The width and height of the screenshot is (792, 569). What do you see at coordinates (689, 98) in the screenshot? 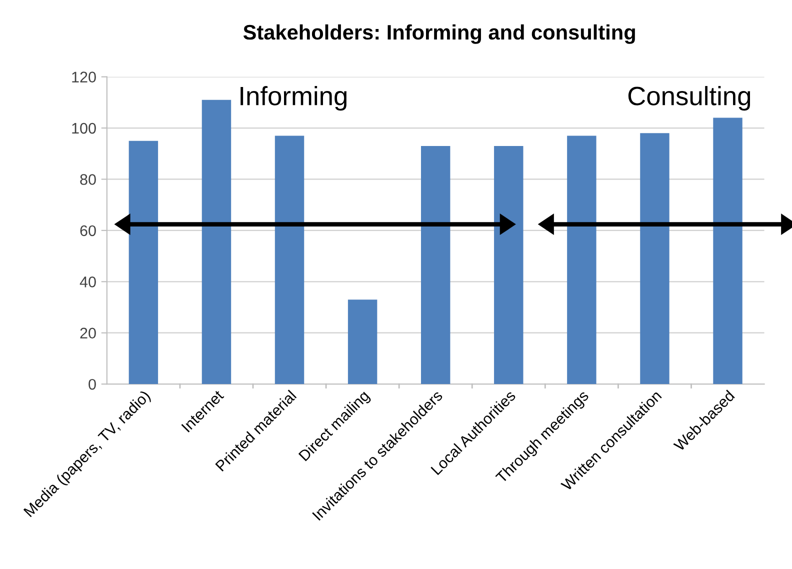
I see `annotation: Consulting` at bounding box center [689, 98].